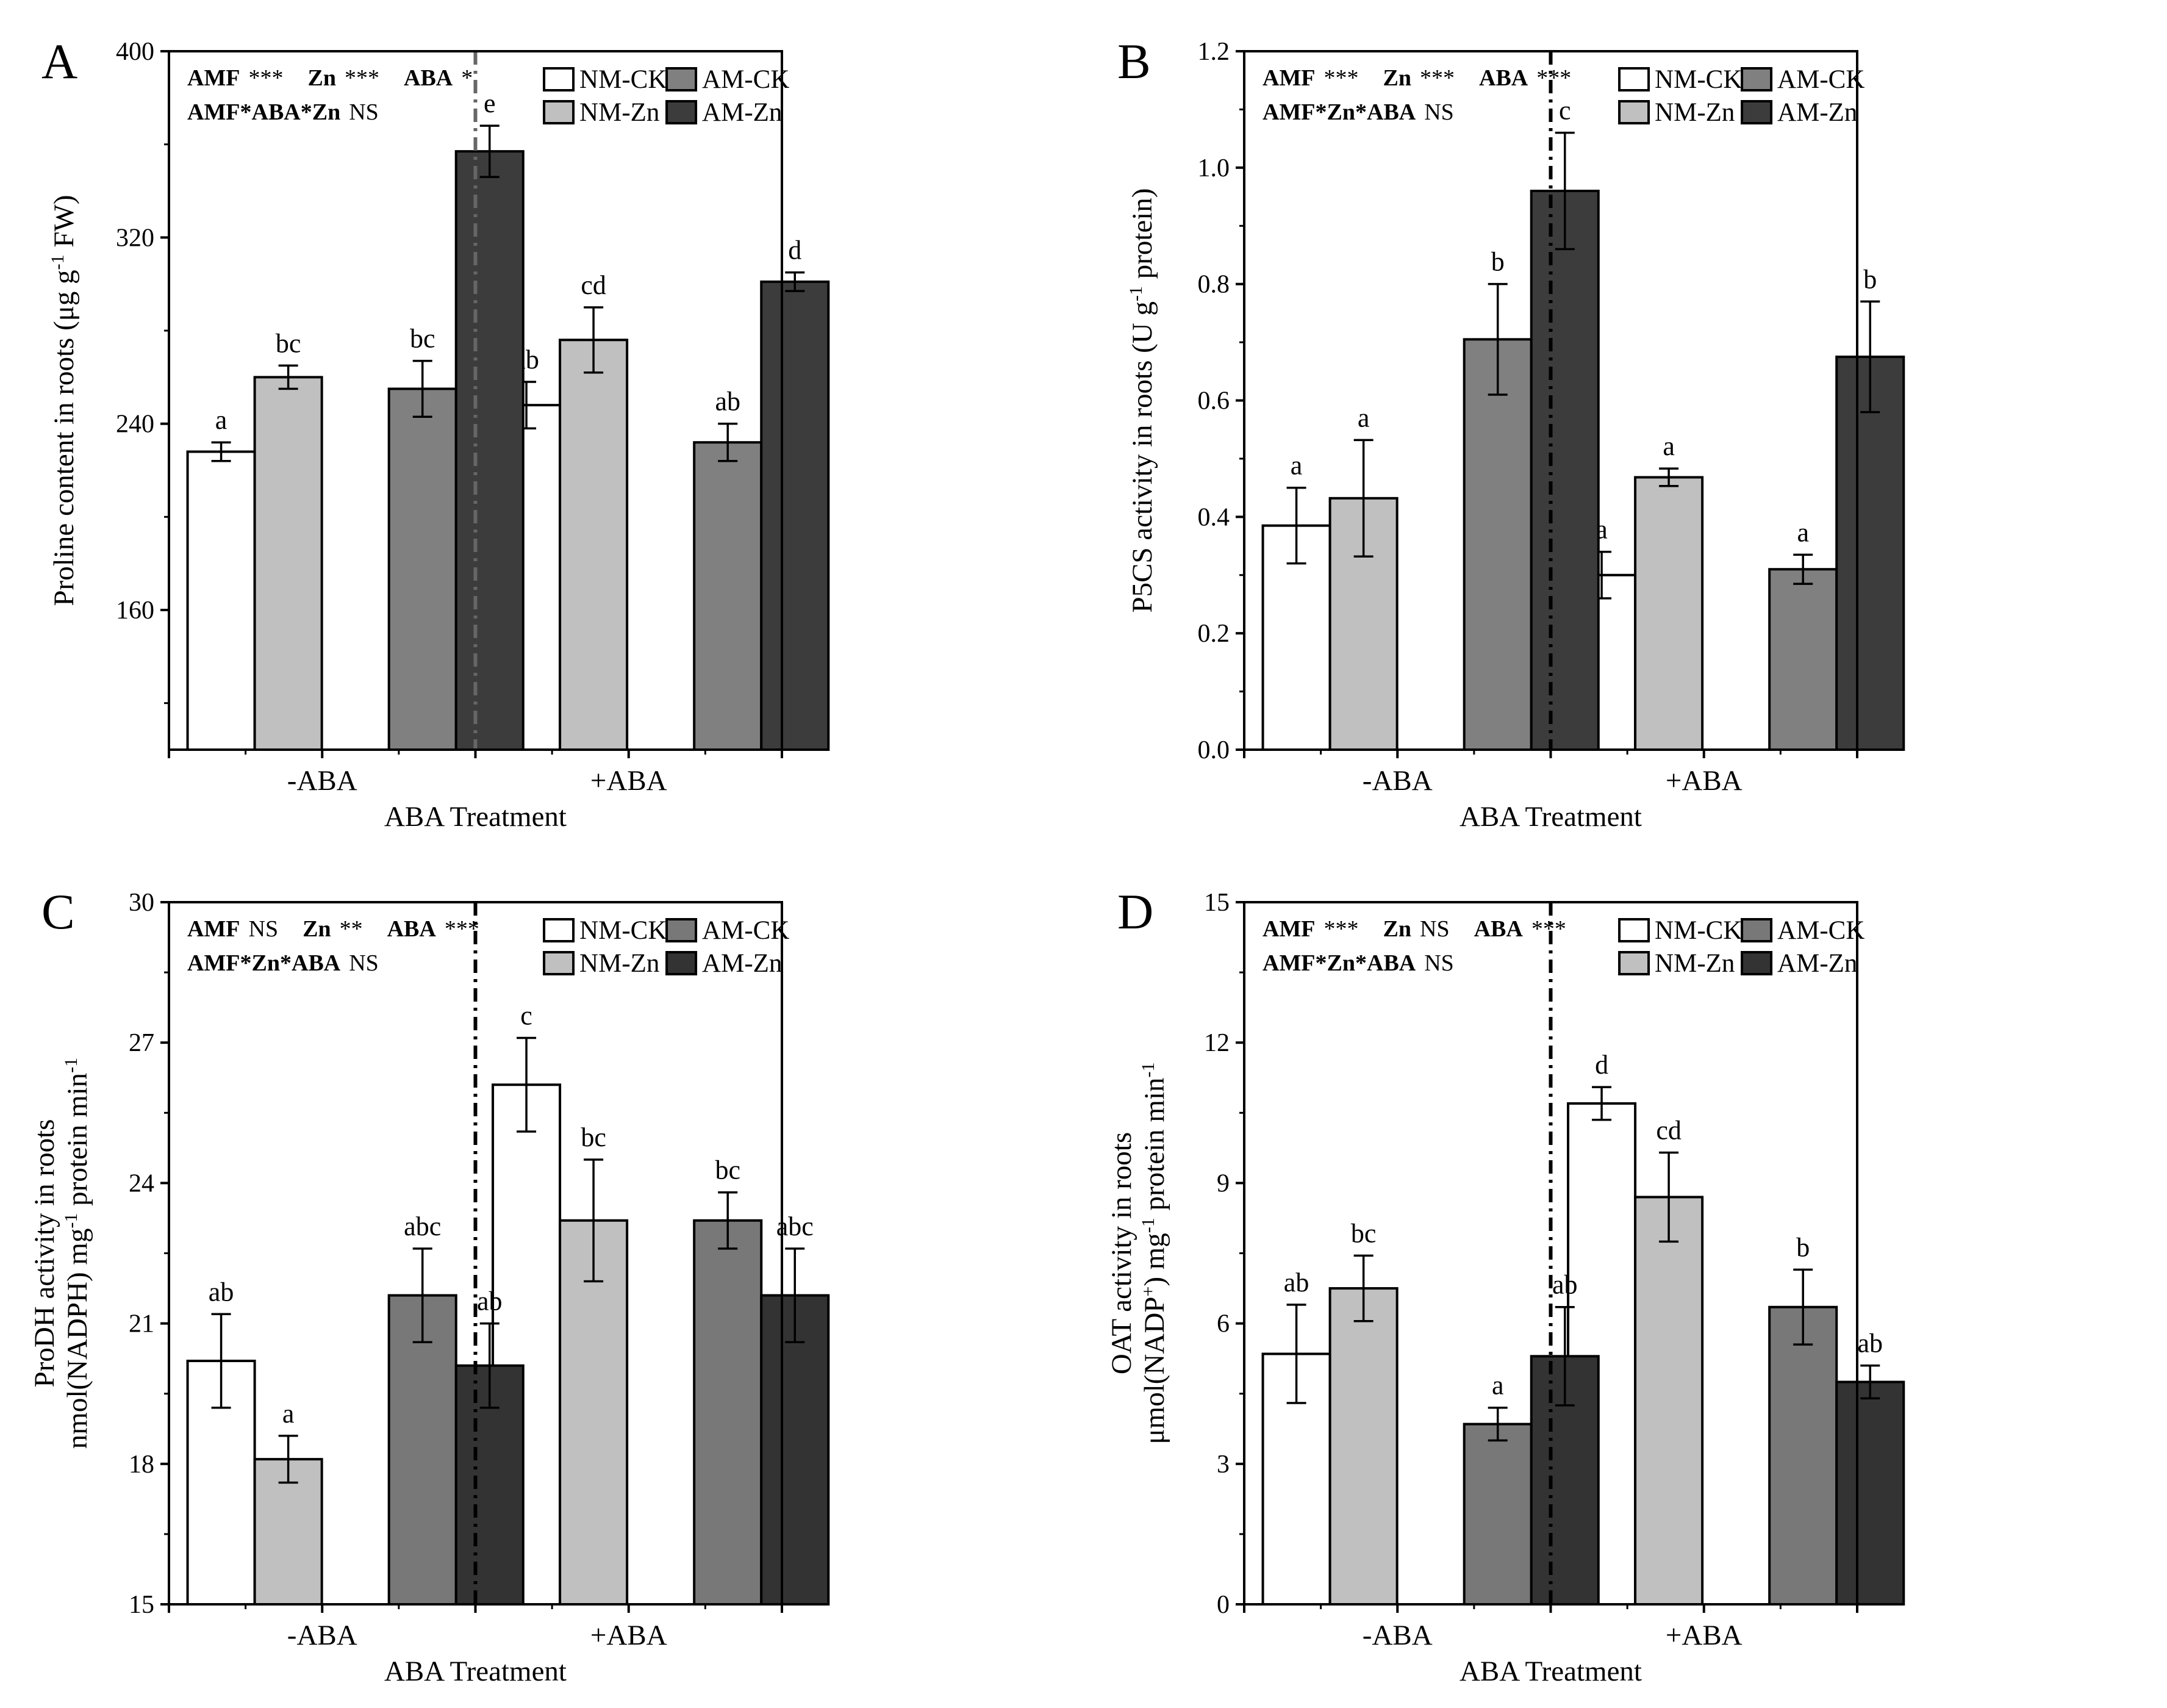 The image size is (2167, 1708). I want to click on y-tick-label: 30, so click(141, 903).